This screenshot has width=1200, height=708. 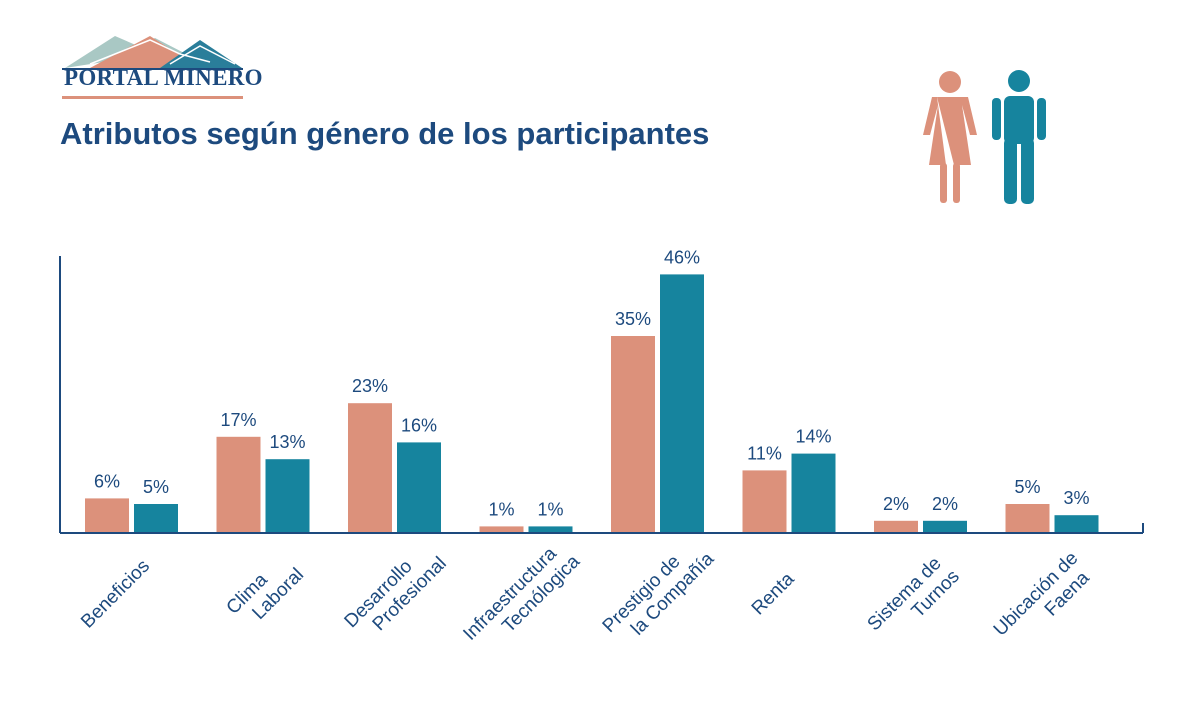 What do you see at coordinates (764, 453) in the screenshot?
I see `value-label-s0-c5: 11%` at bounding box center [764, 453].